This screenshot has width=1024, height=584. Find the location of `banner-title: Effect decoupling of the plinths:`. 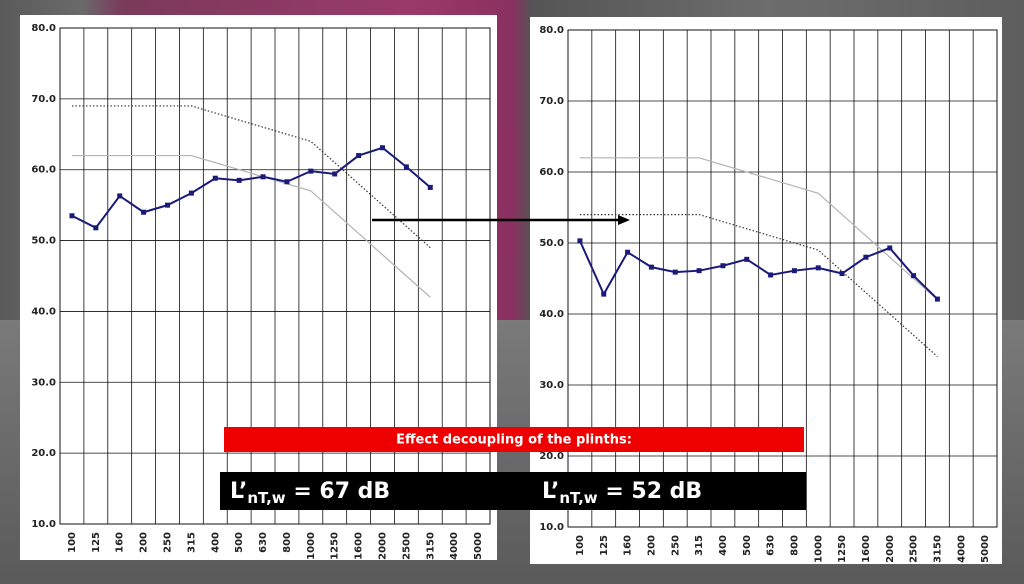

banner-title: Effect decoupling of the plinths: is located at coordinates (514, 440).